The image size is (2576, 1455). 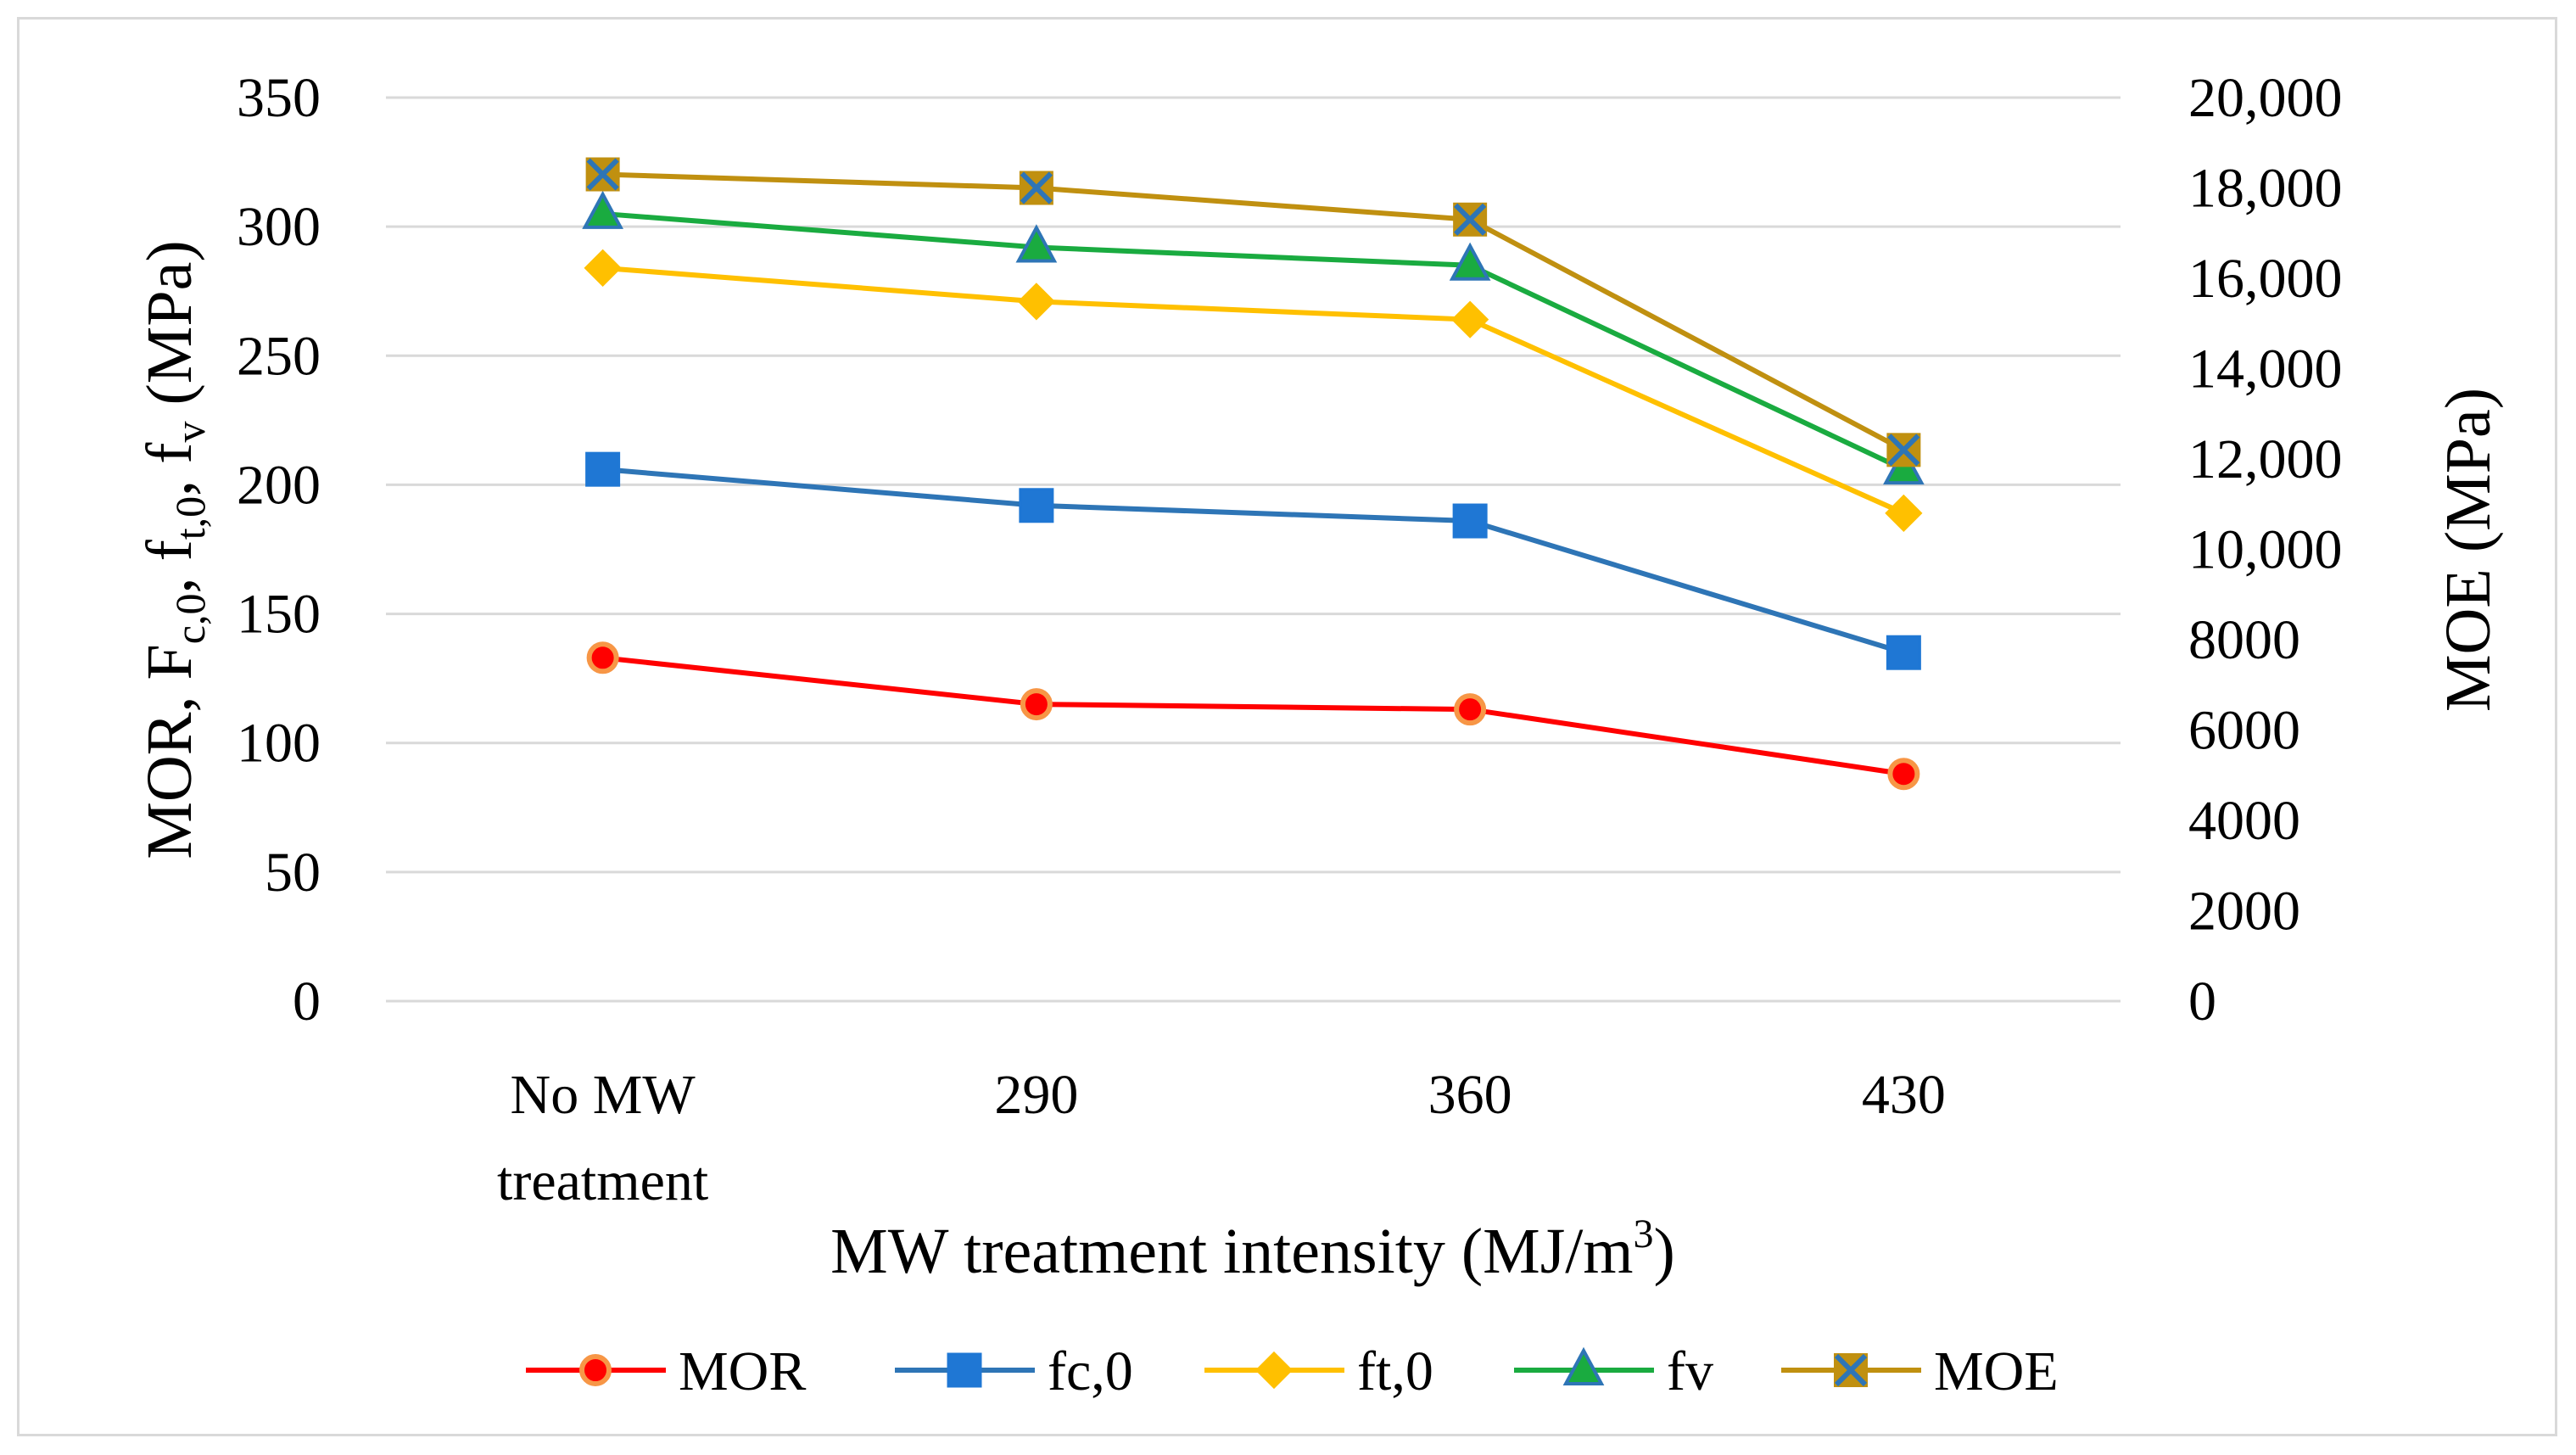 What do you see at coordinates (279, 485) in the screenshot?
I see `left-tick-label: 200` at bounding box center [279, 485].